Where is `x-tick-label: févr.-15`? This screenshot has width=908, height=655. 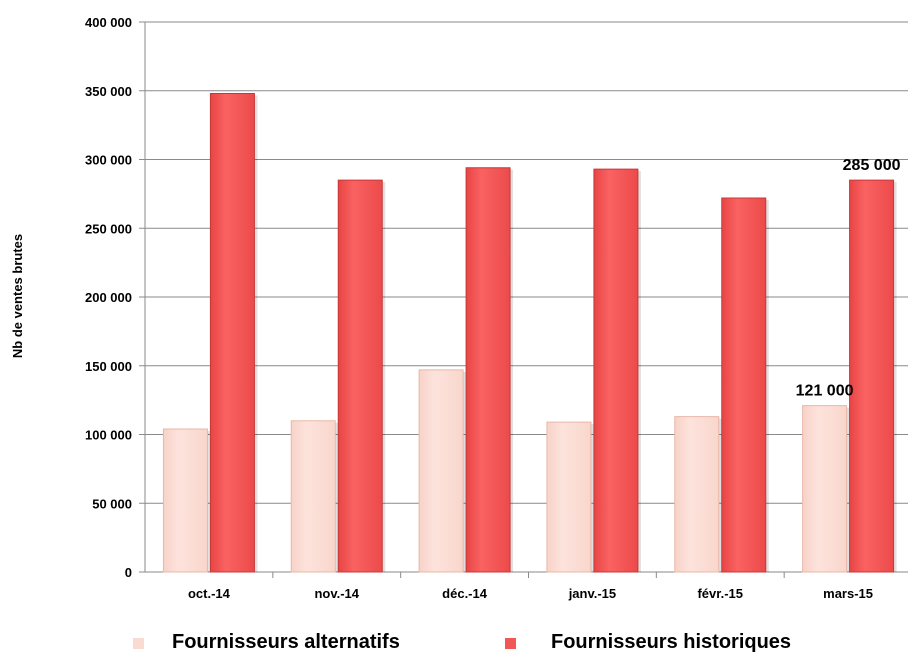
x-tick-label: févr.-15 is located at coordinates (720, 593).